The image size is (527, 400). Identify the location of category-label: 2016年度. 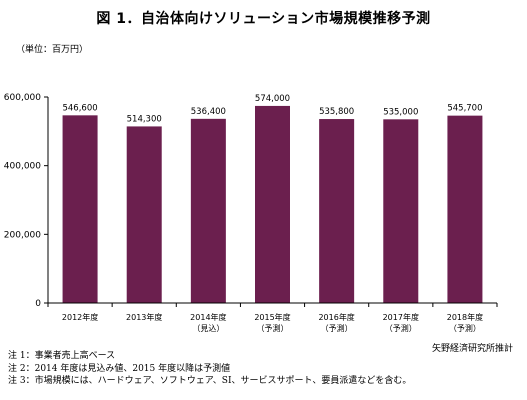
(336, 317).